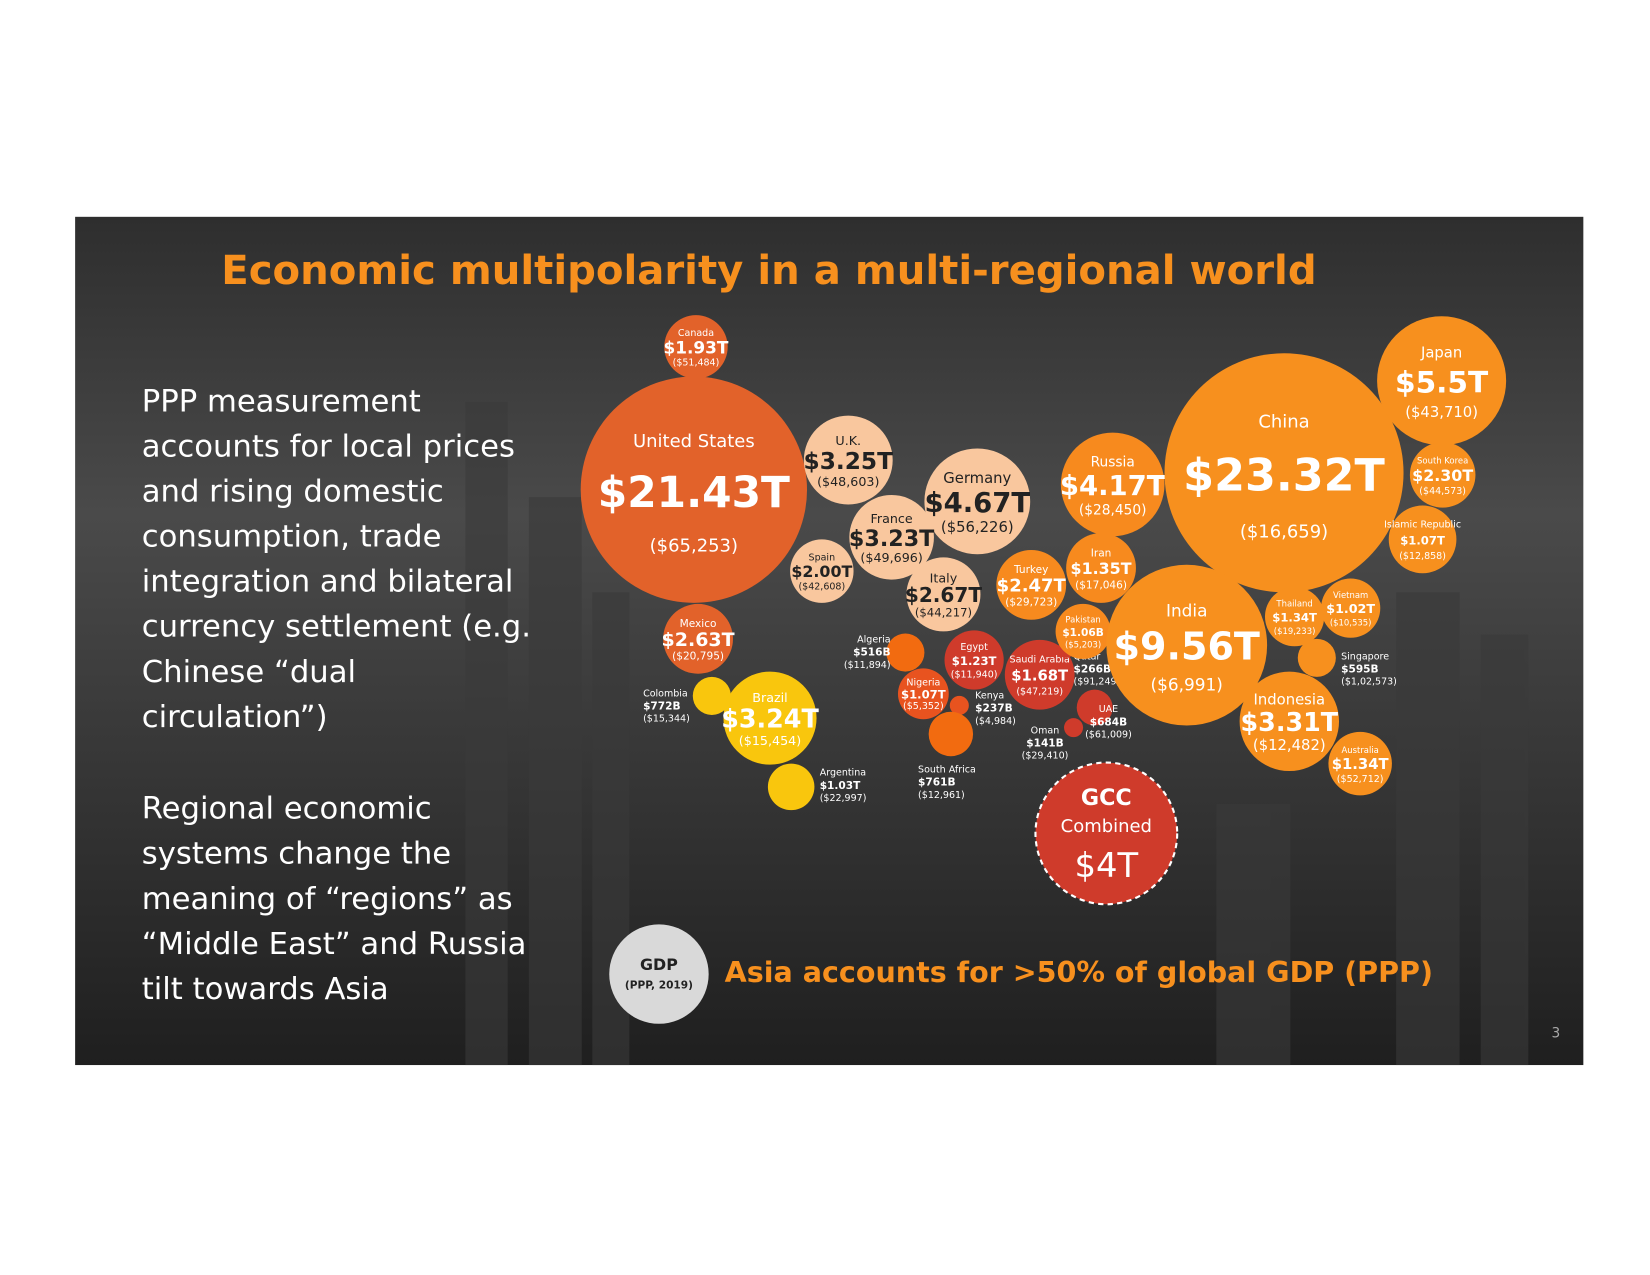 The width and height of the screenshot is (1650, 1275). I want to click on country-gdp: $5.5T, so click(1442, 382).